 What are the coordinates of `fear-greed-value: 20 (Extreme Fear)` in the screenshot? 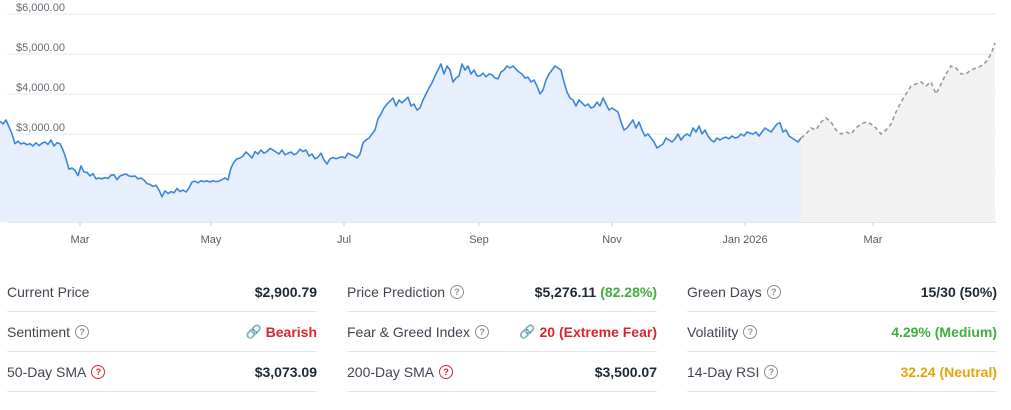 It's located at (598, 331).